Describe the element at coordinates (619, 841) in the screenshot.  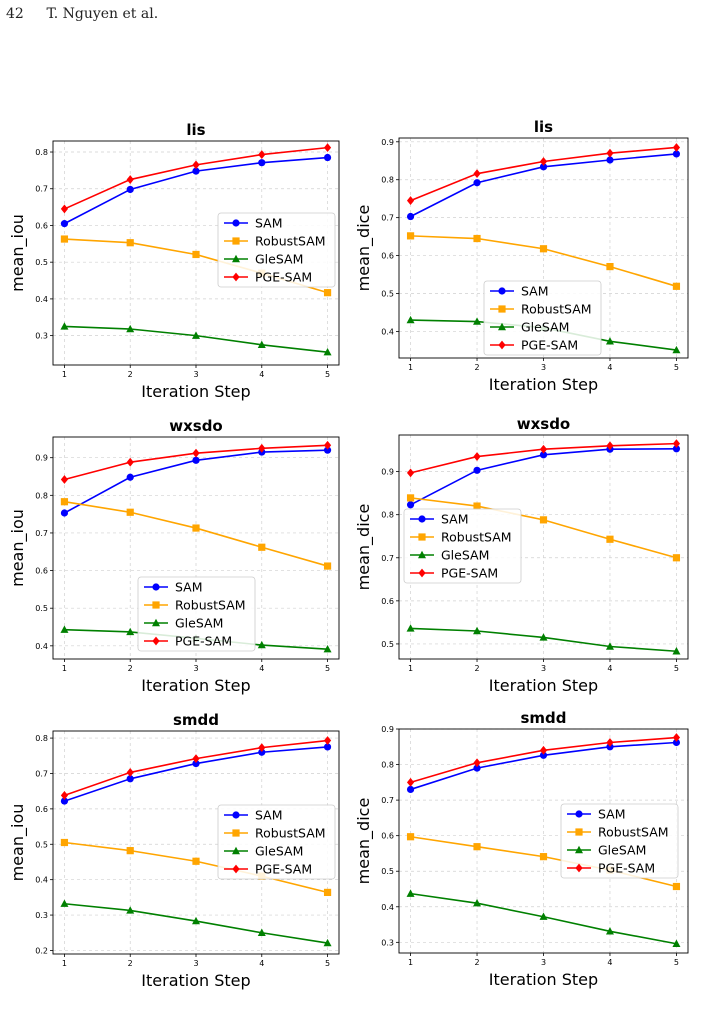
I see `legend: SAM RobustSAM GleSAM PGE-SAM` at that location.